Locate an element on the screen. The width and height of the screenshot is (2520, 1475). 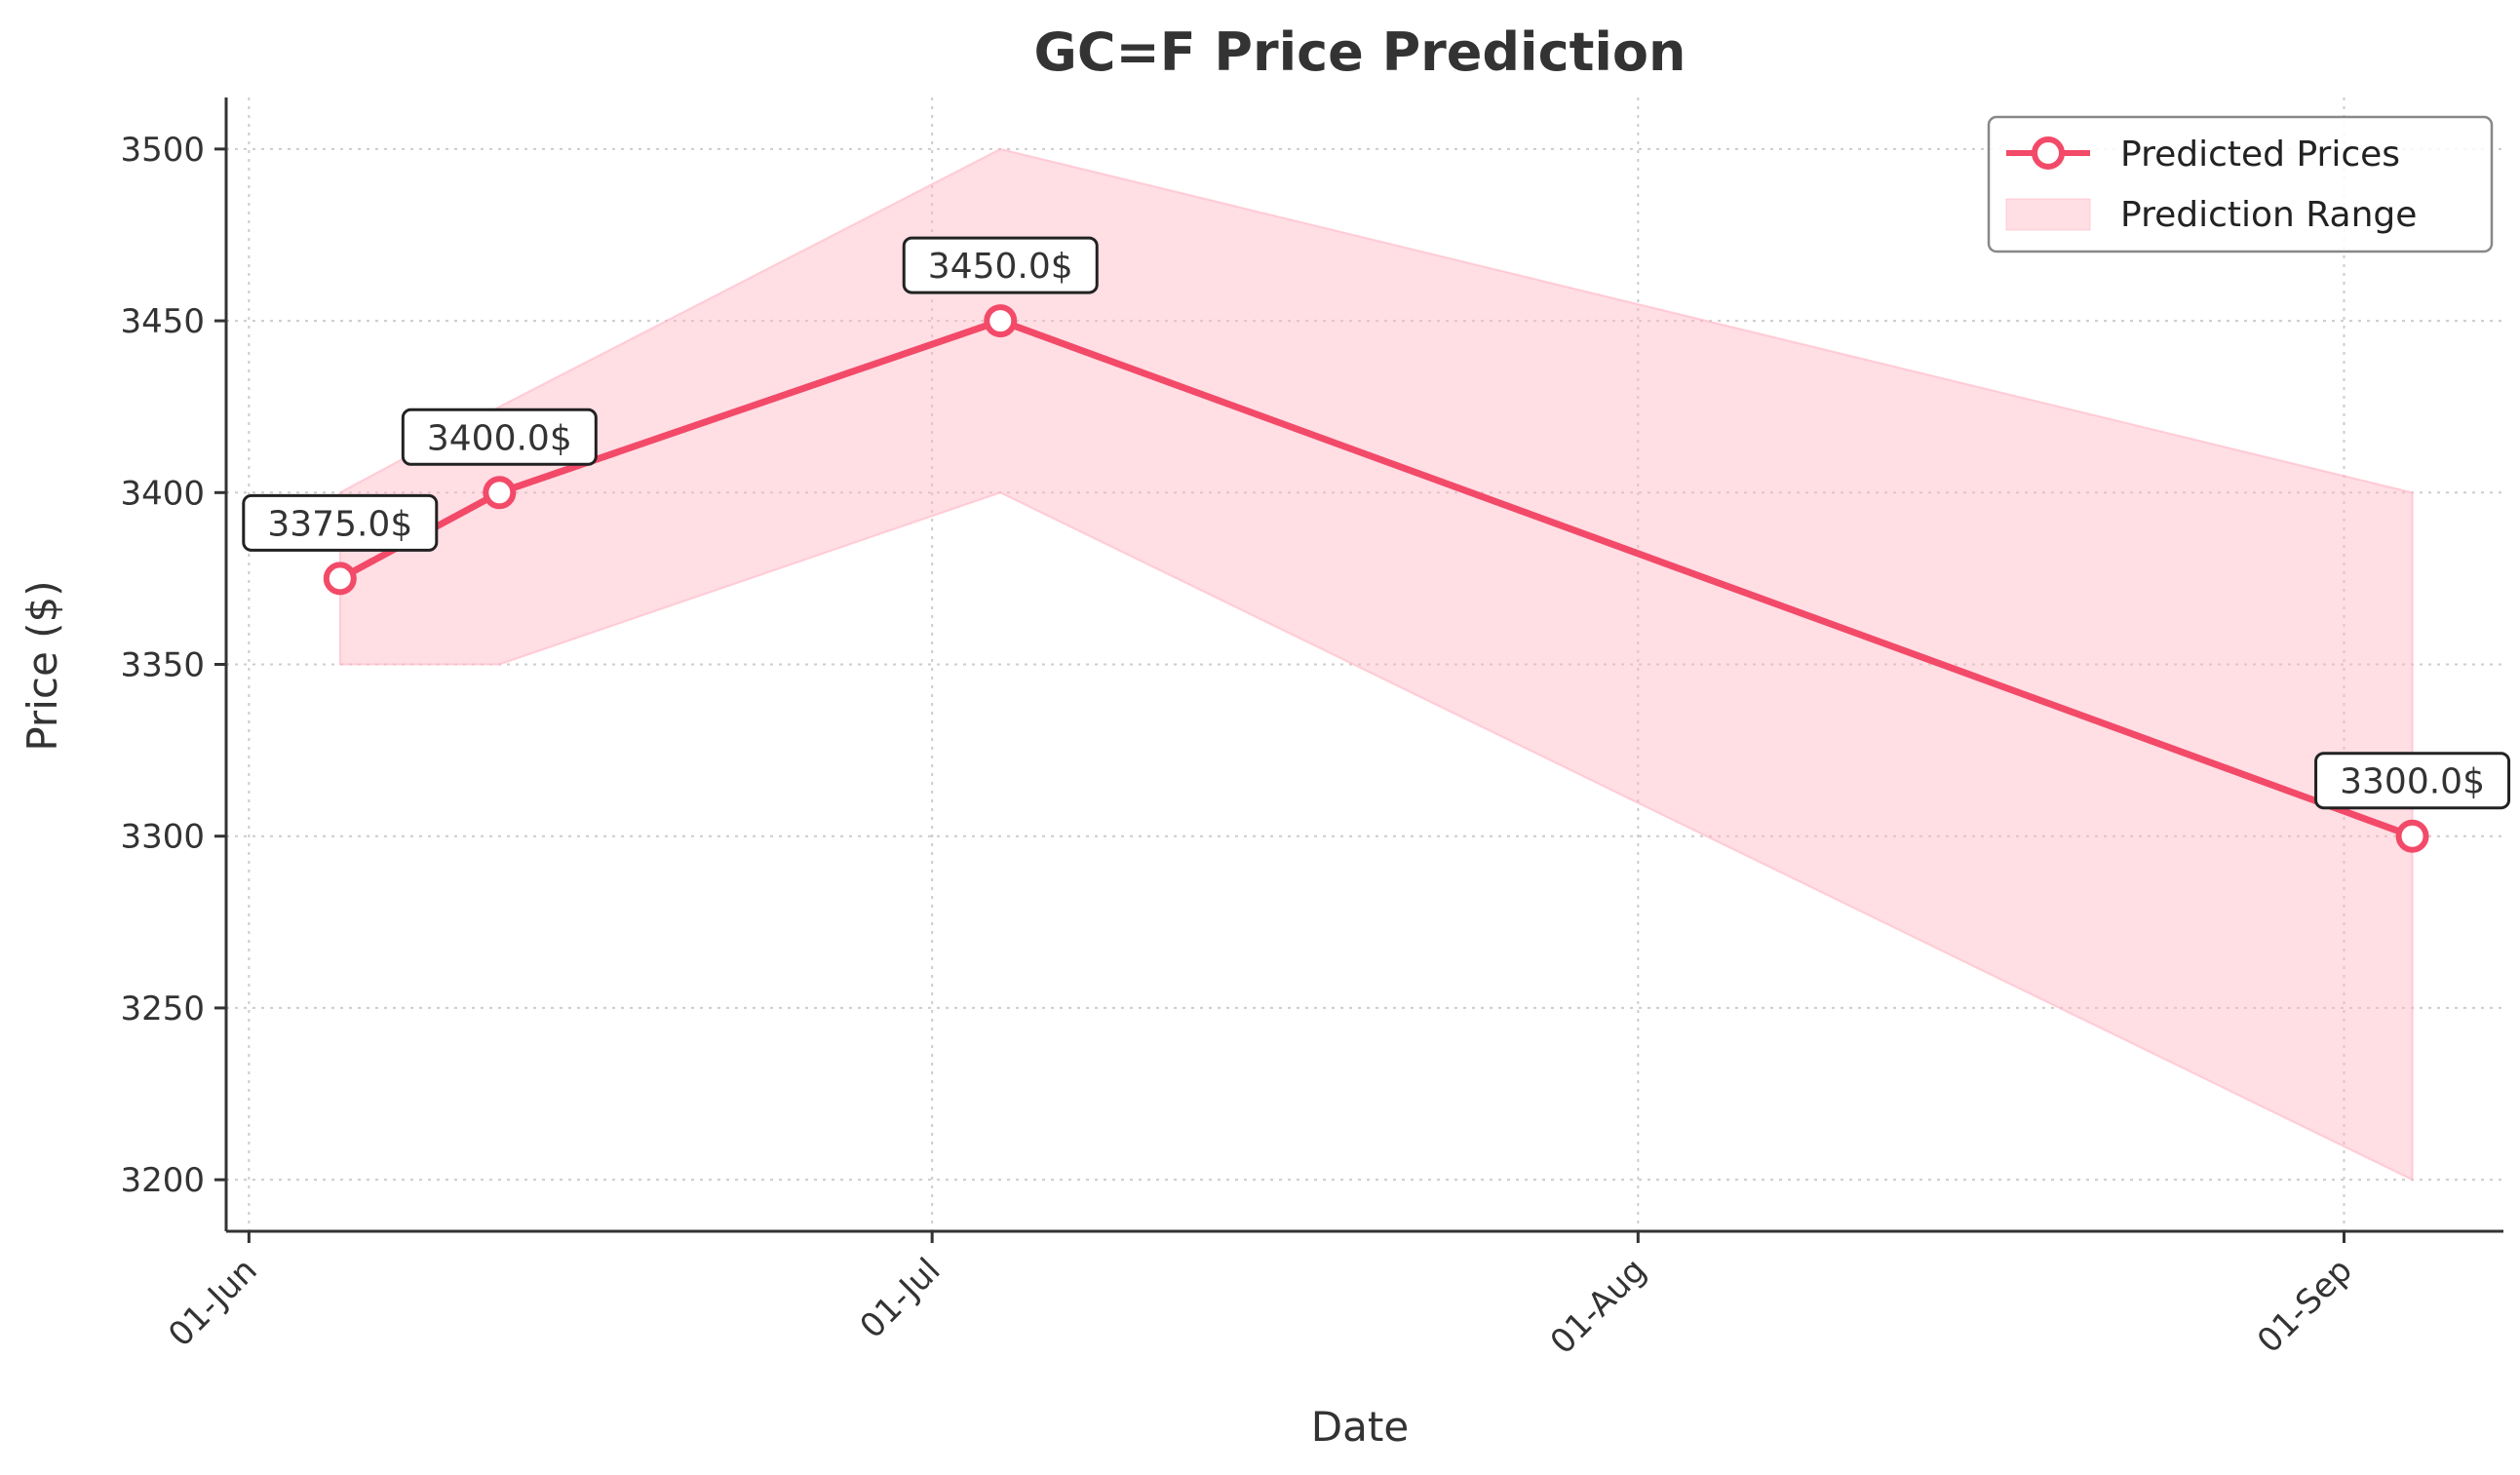
chart-title: GC=F Price Prediction is located at coordinates (1360, 52).